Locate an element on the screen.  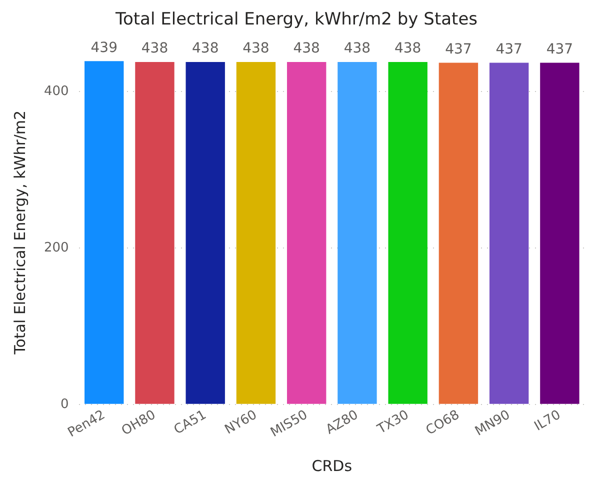
y-axis-title: Total Electrical Energy, kWhr/m2 is located at coordinates (19, 233).